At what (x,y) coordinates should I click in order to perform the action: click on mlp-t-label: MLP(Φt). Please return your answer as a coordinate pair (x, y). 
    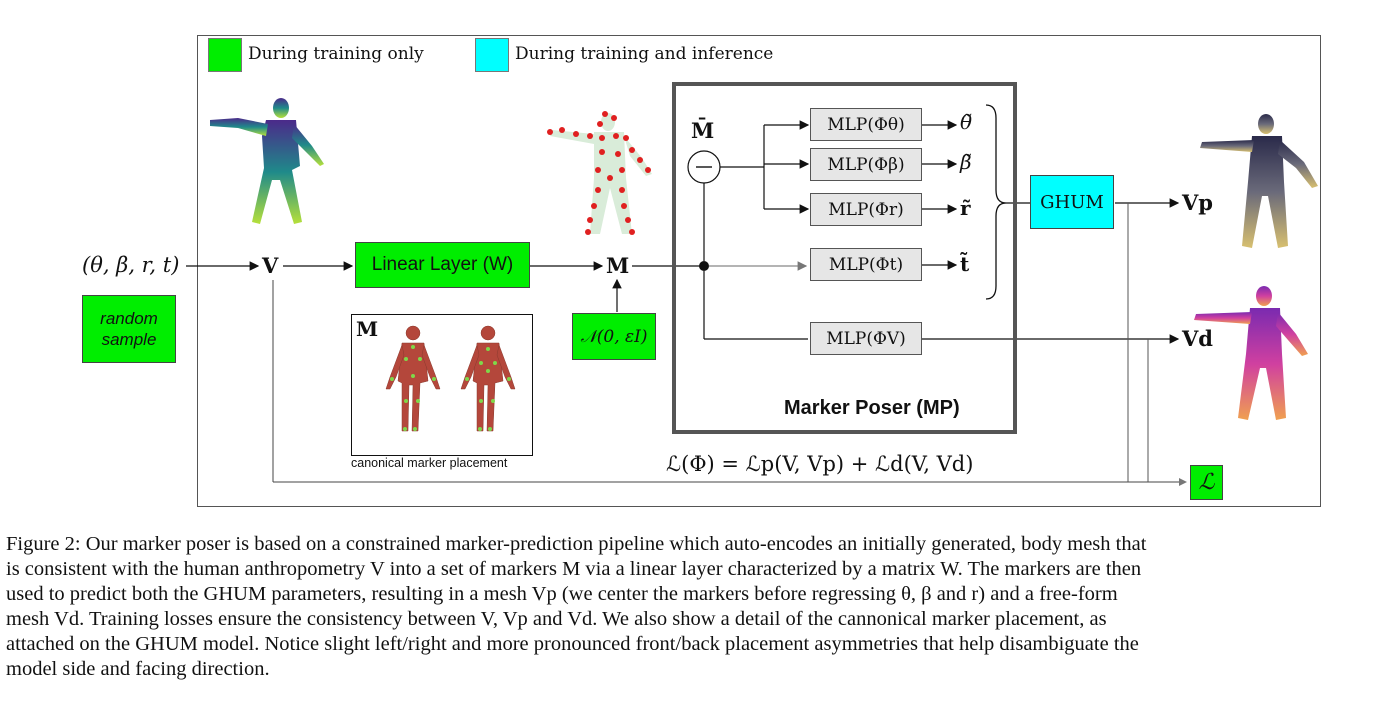
    Looking at the image, I should click on (866, 264).